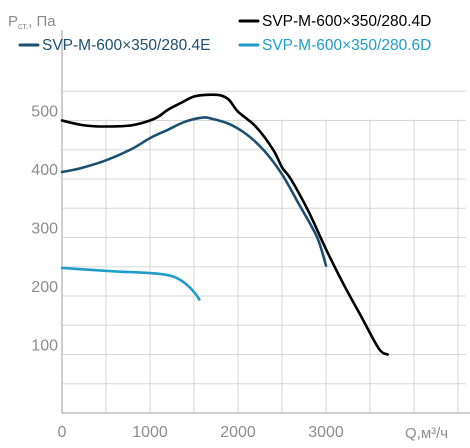 This screenshot has height=448, width=470. What do you see at coordinates (62, 432) in the screenshot?
I see `x-tick-label: 0` at bounding box center [62, 432].